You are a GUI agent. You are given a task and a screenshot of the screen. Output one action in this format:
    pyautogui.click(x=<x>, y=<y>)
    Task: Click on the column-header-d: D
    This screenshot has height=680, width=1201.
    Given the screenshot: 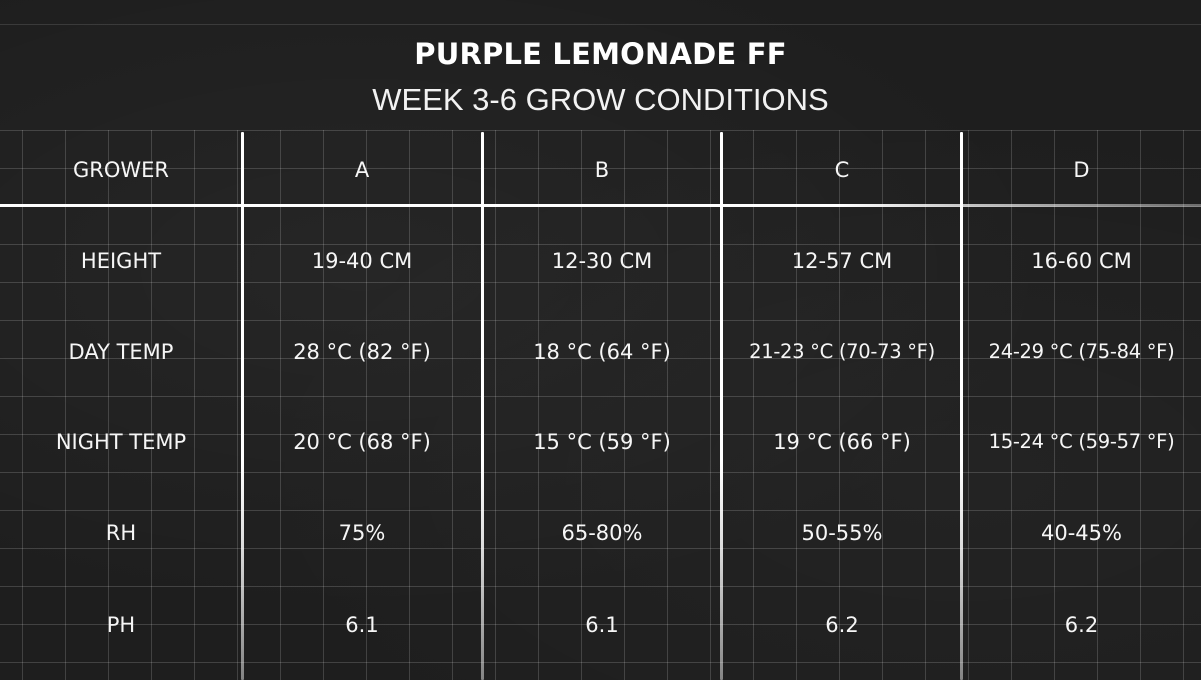 What is the action you would take?
    pyautogui.click(x=1081, y=170)
    